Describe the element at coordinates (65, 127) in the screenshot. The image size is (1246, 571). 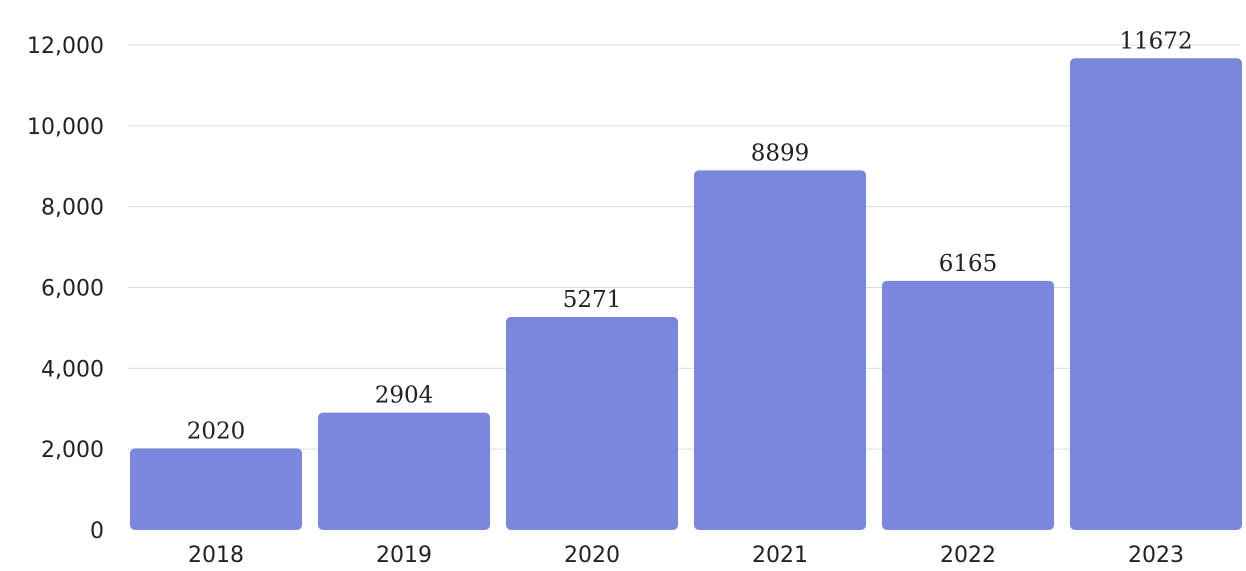
I see `y-tick-label: 10,000` at that location.